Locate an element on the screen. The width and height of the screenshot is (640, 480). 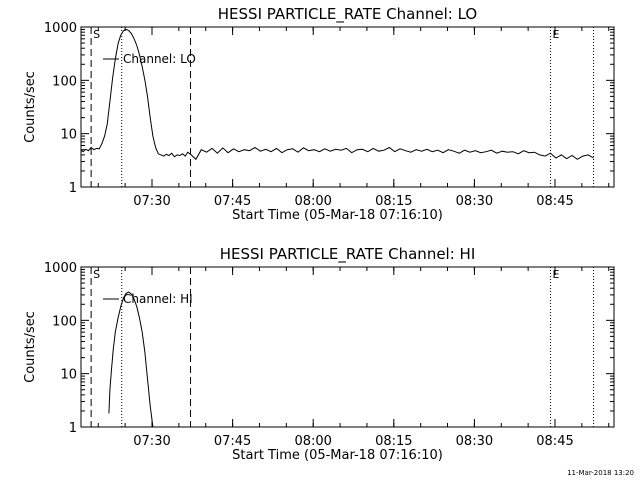
legend-label: Channel: LO is located at coordinates (159, 59).